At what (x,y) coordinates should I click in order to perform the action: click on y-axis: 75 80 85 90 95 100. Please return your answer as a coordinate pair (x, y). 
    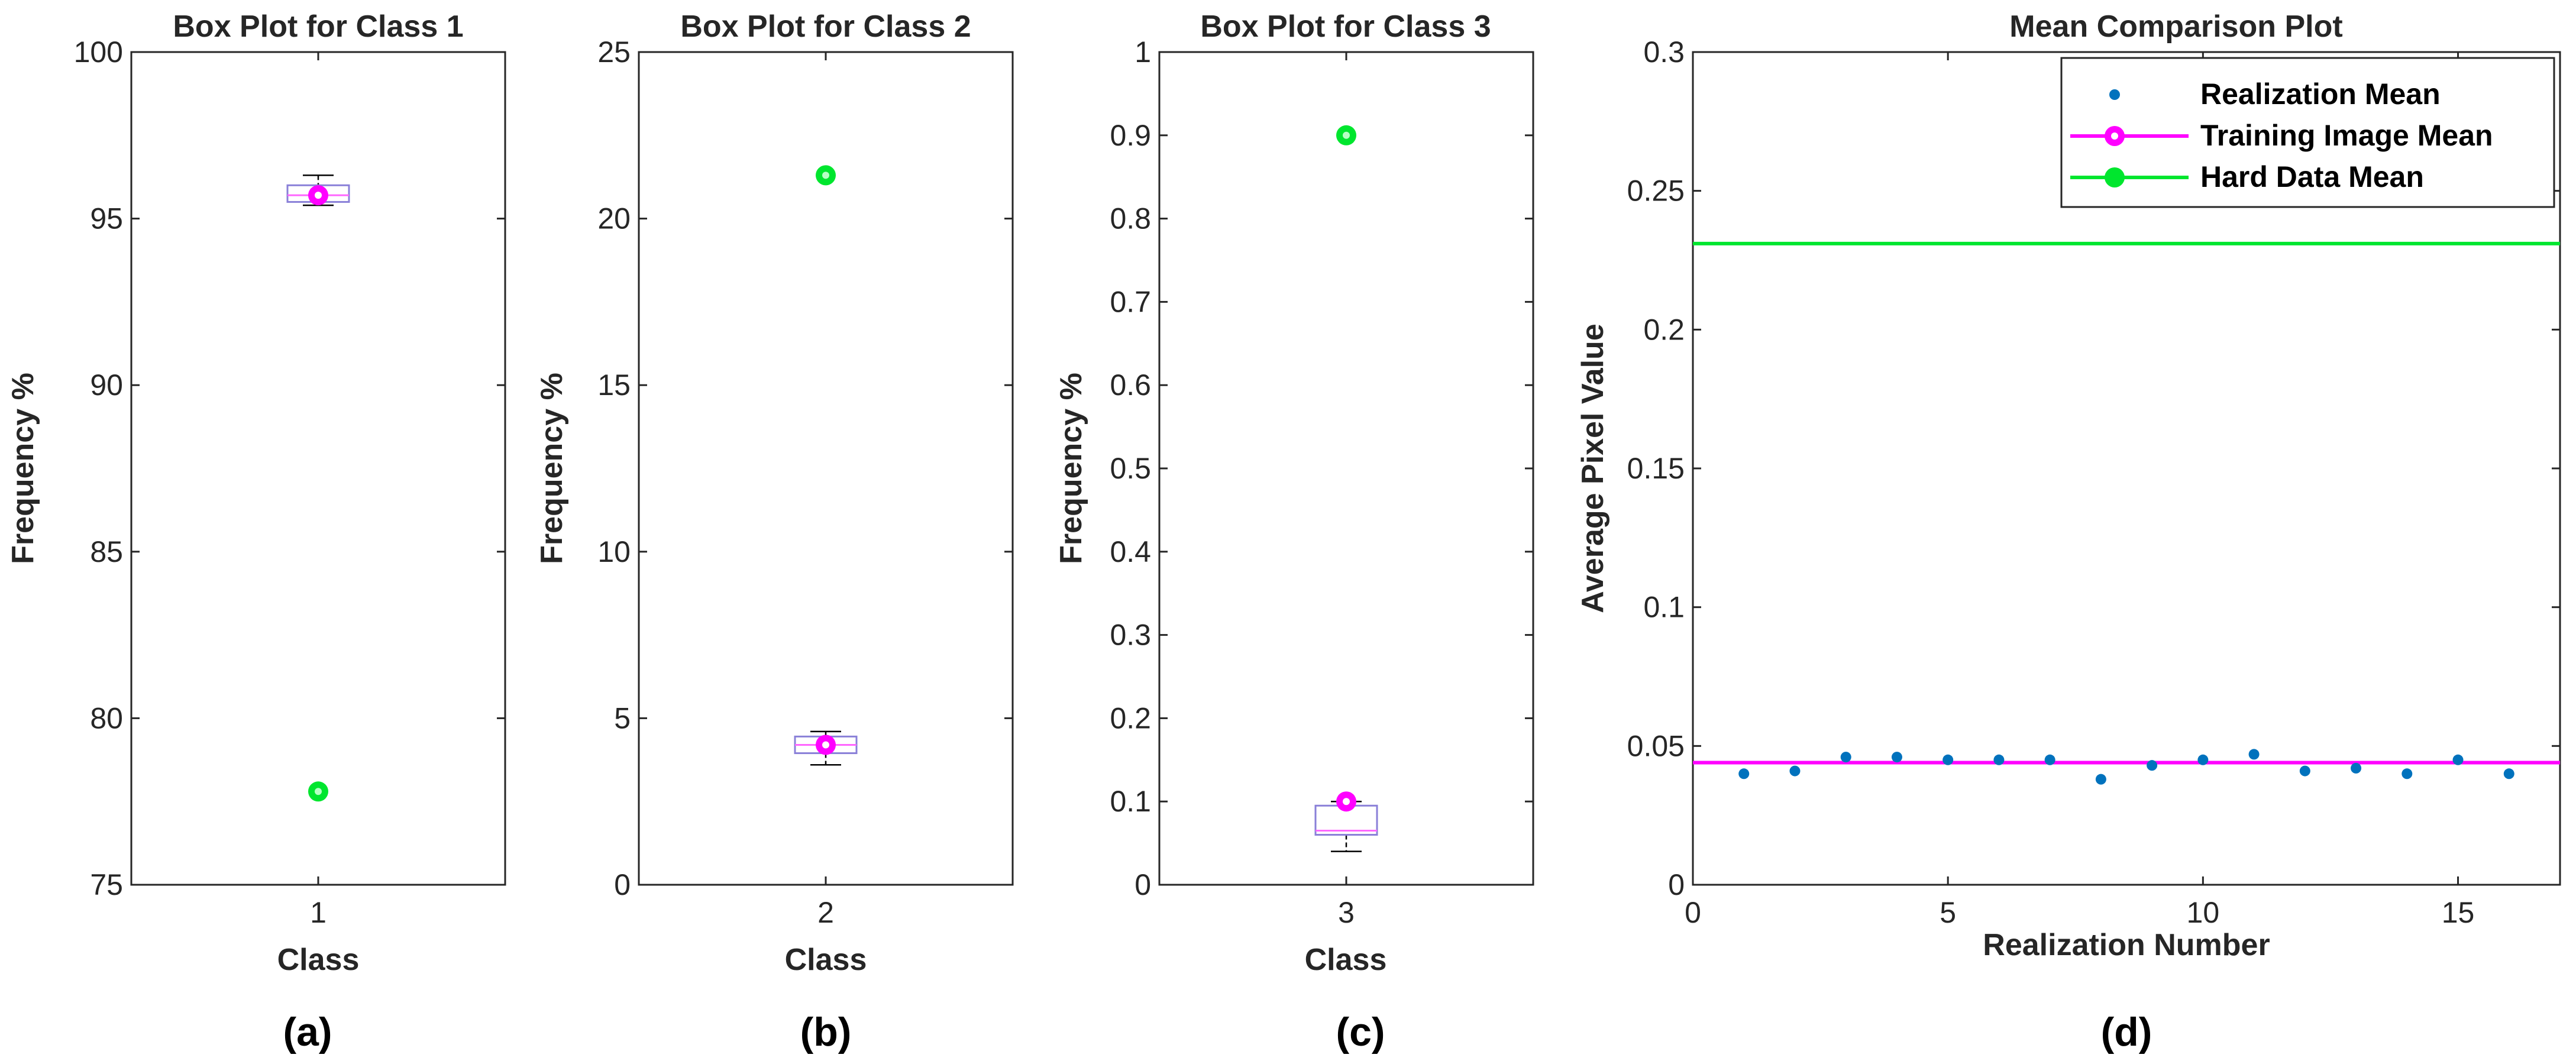
    Looking at the image, I should click on (289, 468).